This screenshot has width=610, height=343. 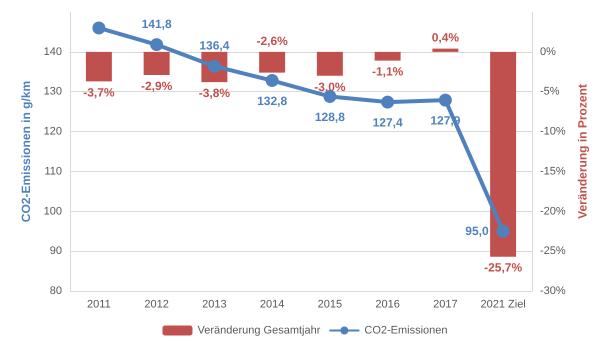 I want to click on y-tick-label: 140, so click(x=53, y=52).